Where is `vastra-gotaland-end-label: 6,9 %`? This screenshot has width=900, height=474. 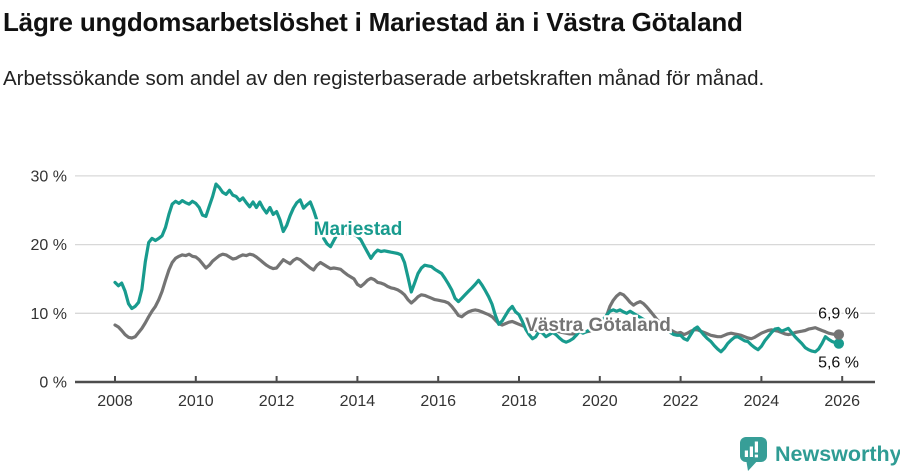
vastra-gotaland-end-label: 6,9 % is located at coordinates (838, 314).